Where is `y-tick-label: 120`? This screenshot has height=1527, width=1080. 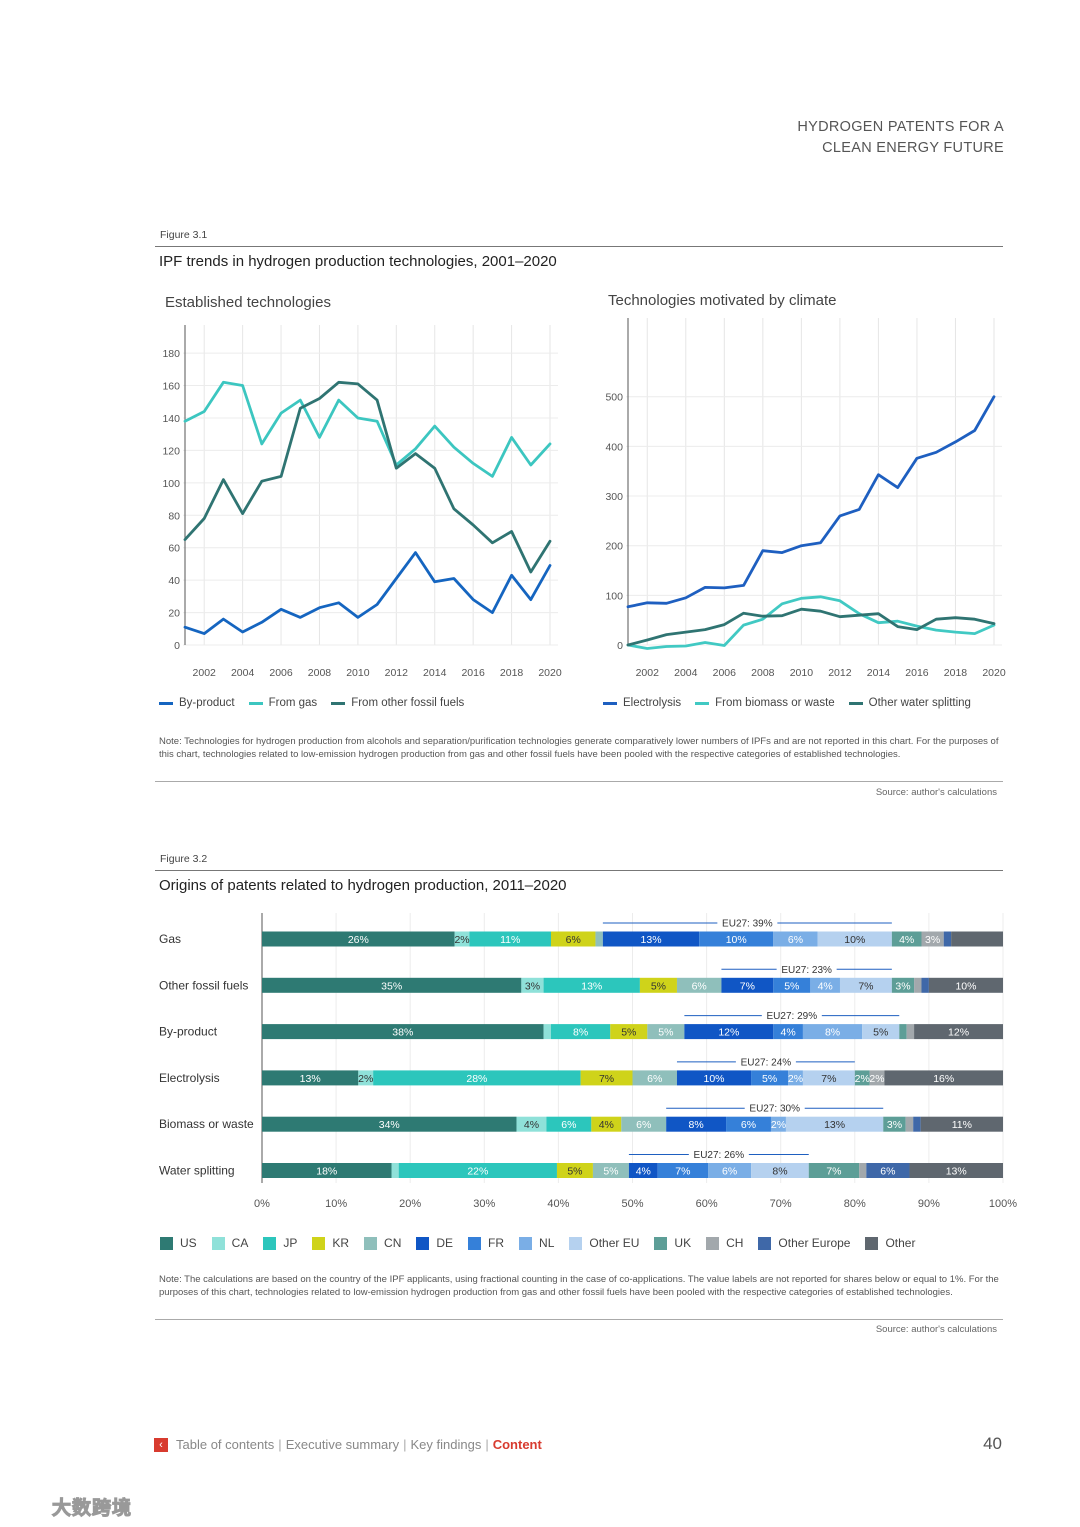
y-tick-label: 120 is located at coordinates (171, 451).